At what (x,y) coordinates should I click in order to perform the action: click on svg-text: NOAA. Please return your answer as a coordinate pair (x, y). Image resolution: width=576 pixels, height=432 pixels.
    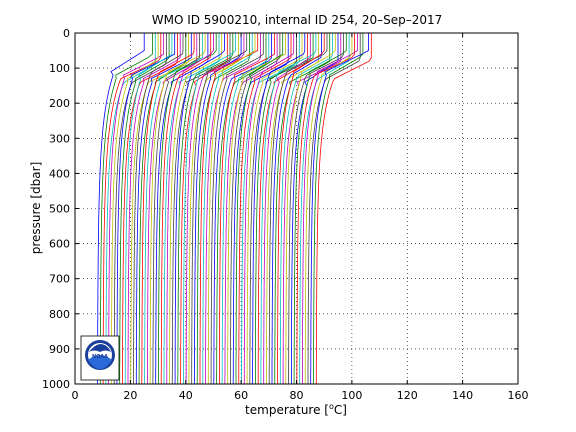
    Looking at the image, I should click on (100, 357).